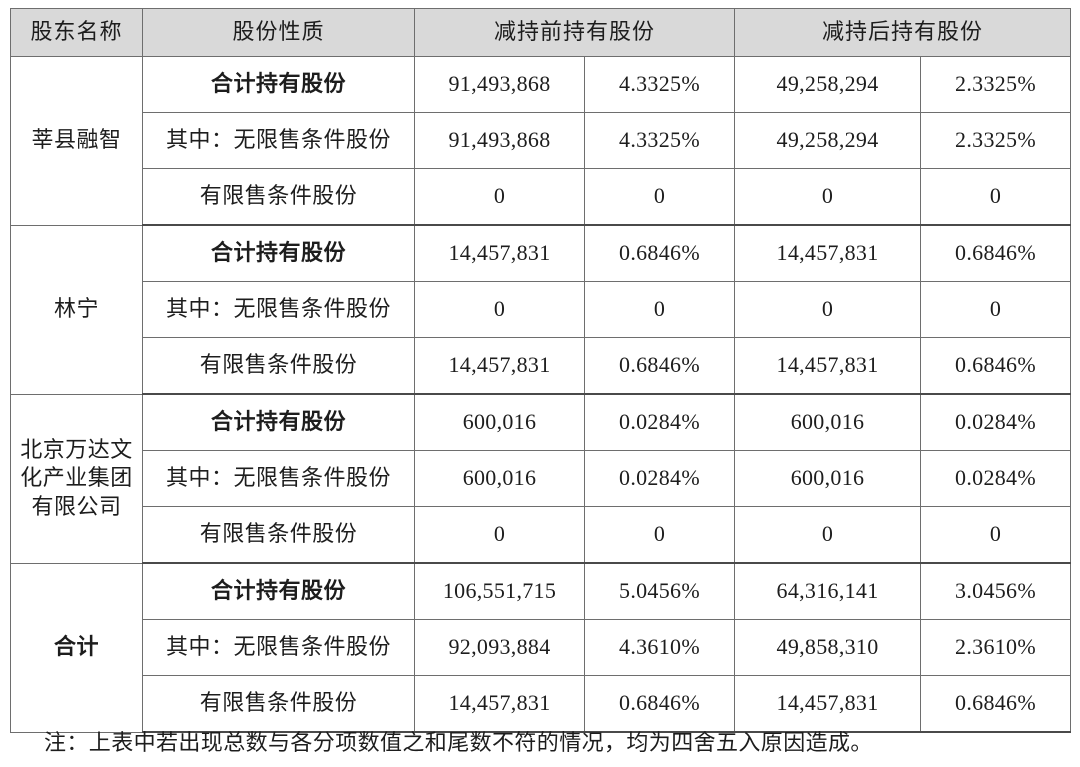 Image resolution: width=1080 pixels, height=767 pixels. Describe the element at coordinates (828, 647) in the screenshot. I see `after-shares-cell: 49,858,310` at that location.